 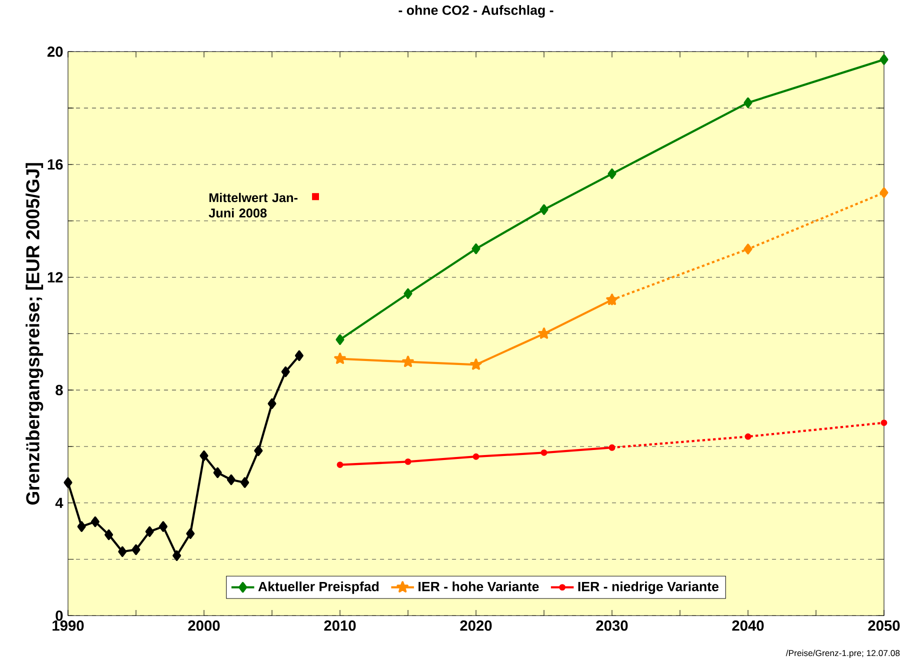 I want to click on x-tick-label: 2050, so click(x=884, y=625).